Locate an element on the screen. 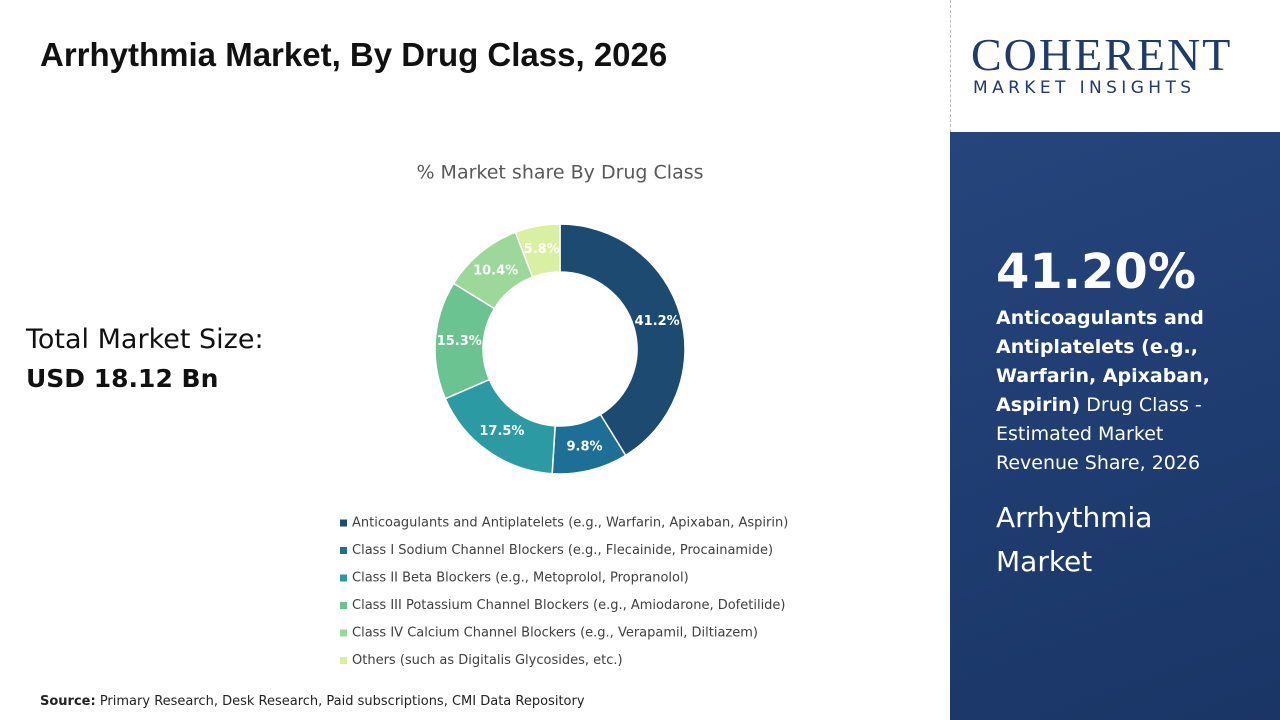 The image size is (1280, 720). data-label: 41.2% is located at coordinates (657, 321).